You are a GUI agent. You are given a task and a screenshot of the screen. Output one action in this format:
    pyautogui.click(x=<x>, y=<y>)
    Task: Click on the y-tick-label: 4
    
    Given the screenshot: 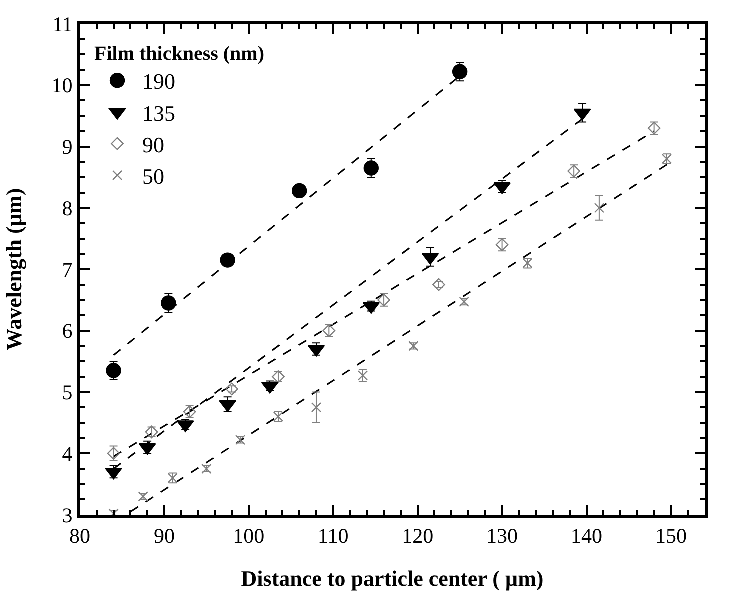 What is the action you would take?
    pyautogui.click(x=68, y=454)
    